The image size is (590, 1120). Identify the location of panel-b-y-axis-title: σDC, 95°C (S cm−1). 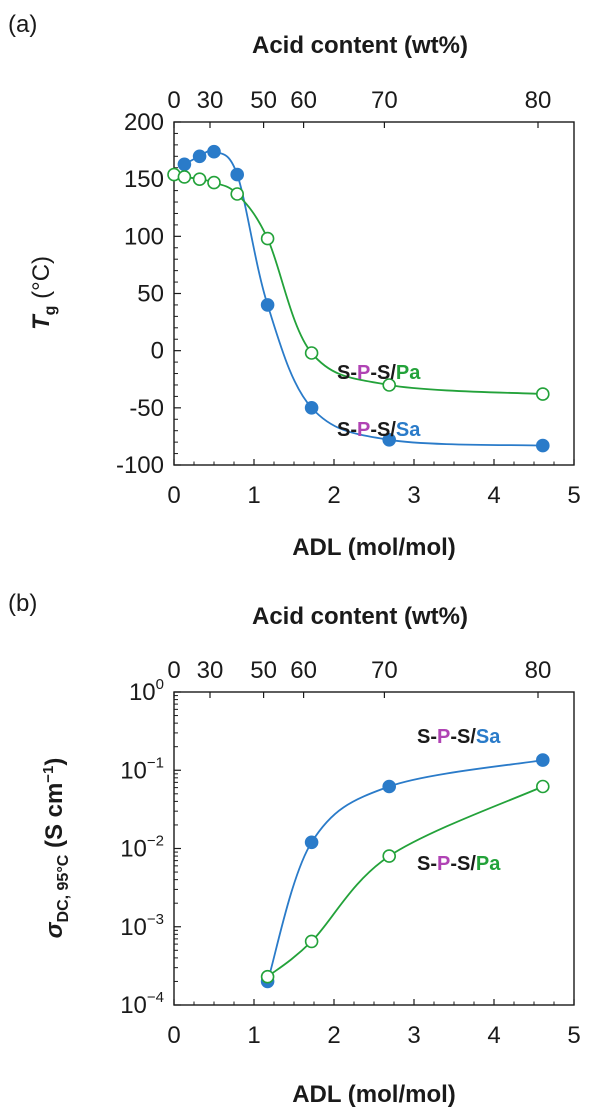
(56, 848).